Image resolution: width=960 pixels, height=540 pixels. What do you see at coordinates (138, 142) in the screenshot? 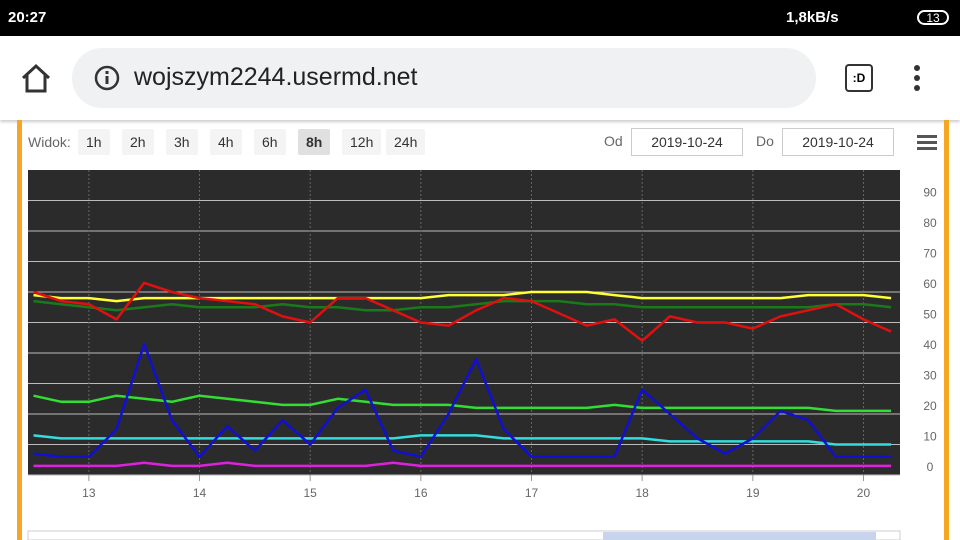
I see `range-button: 2h` at bounding box center [138, 142].